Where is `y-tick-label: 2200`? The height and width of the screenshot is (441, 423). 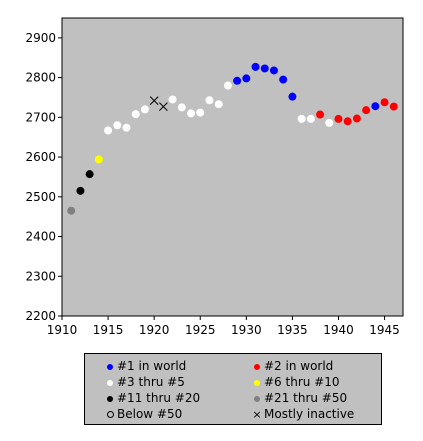
y-tick-label: 2200 is located at coordinates (40, 316).